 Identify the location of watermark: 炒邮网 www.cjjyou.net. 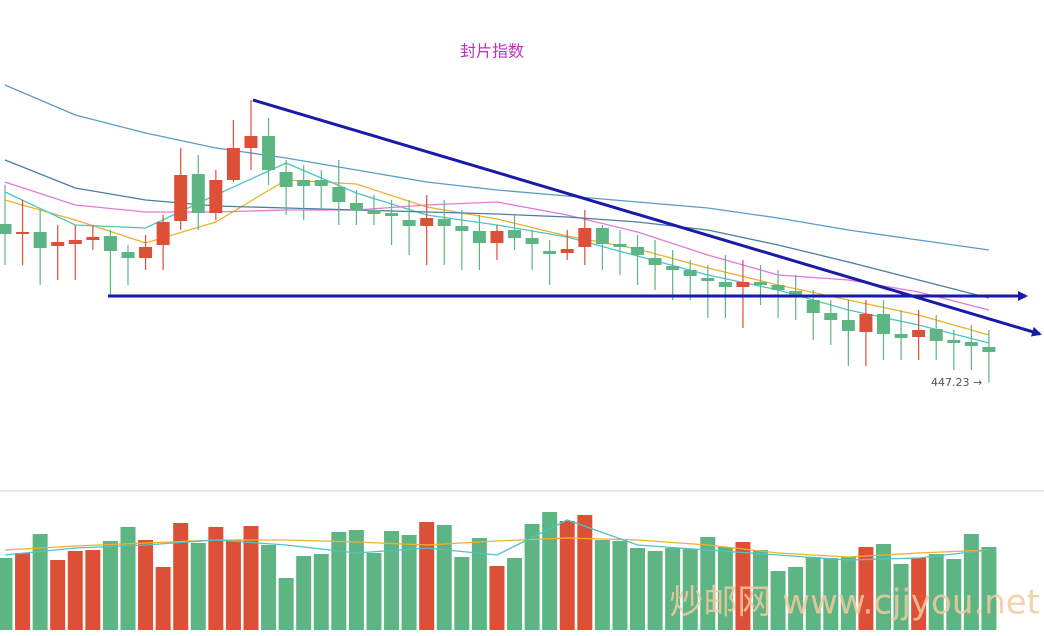
(854, 603).